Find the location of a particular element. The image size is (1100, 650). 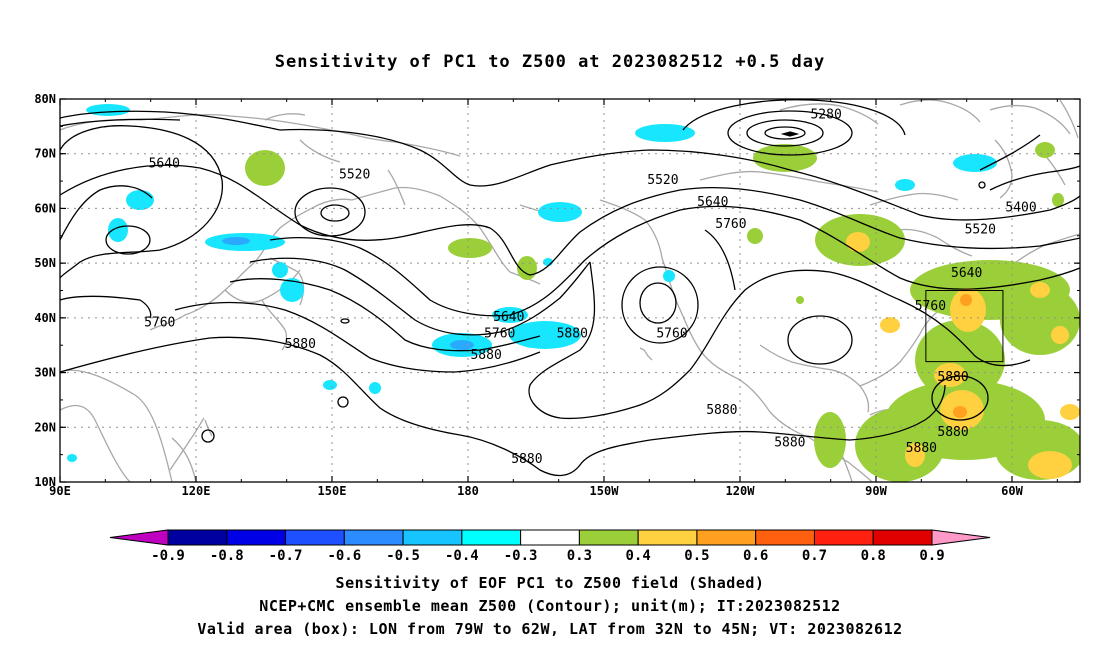

colorbar-boxes is located at coordinates (550, 537).